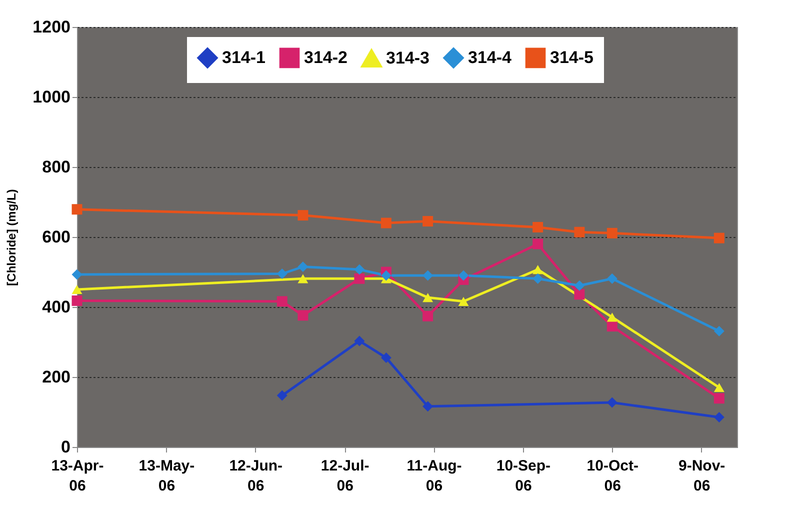 The width and height of the screenshot is (790, 518). I want to click on y-tick-label: 0, so click(65, 447).